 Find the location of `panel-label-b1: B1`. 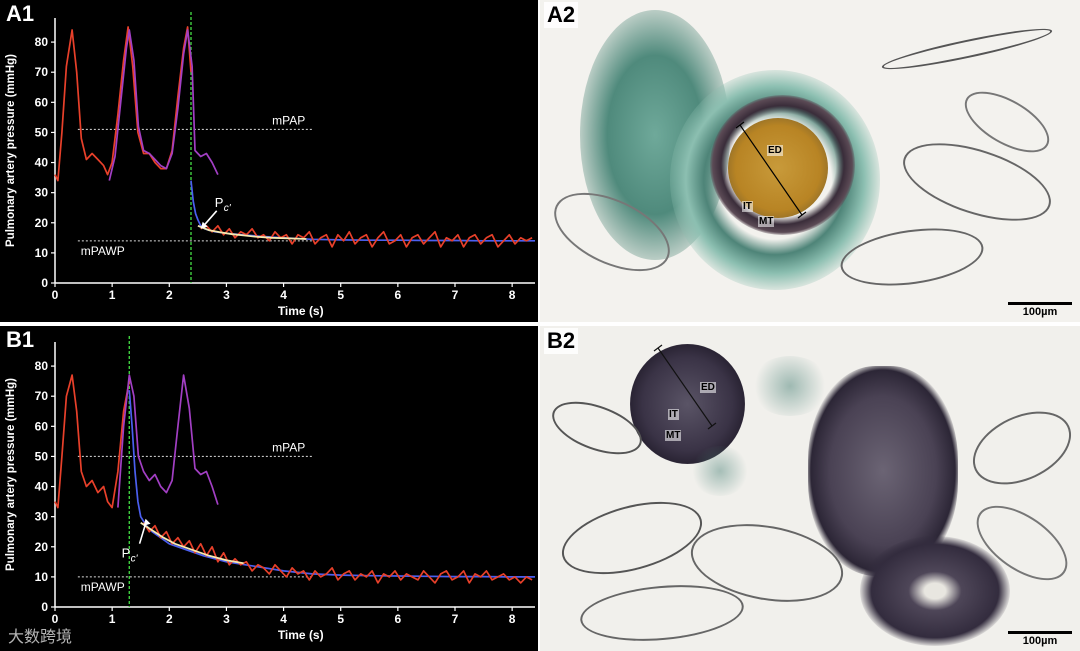

panel-label-b1: B1 is located at coordinates (20, 339).